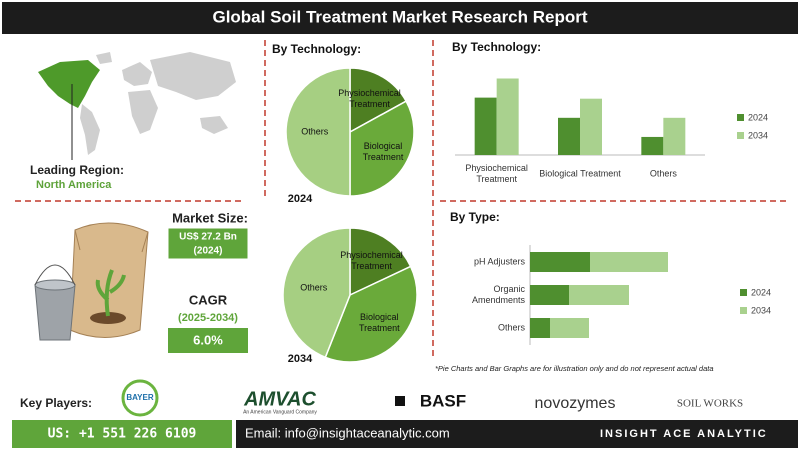  I want to click on cagr-label: CAGR, so click(208, 299).